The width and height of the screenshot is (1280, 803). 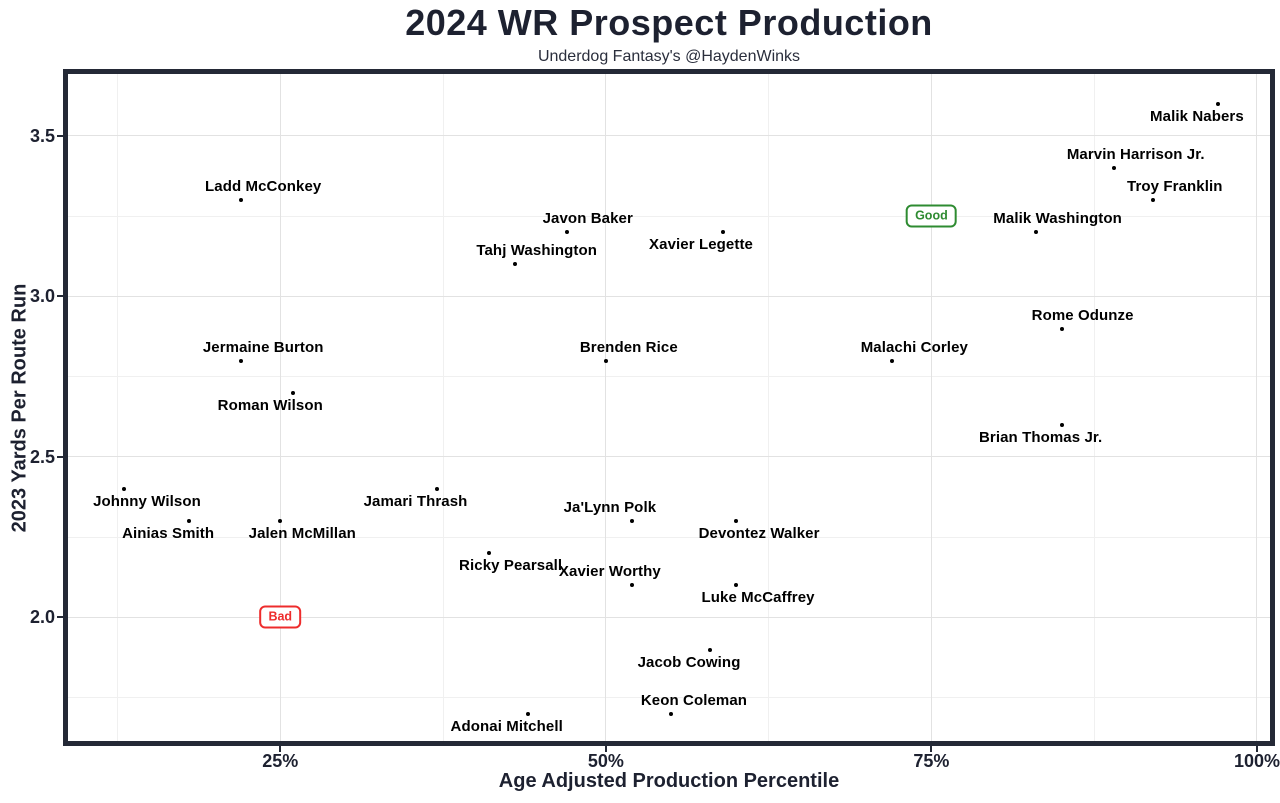 I want to click on y-axis-tick-label: 3.0, so click(x=42, y=296).